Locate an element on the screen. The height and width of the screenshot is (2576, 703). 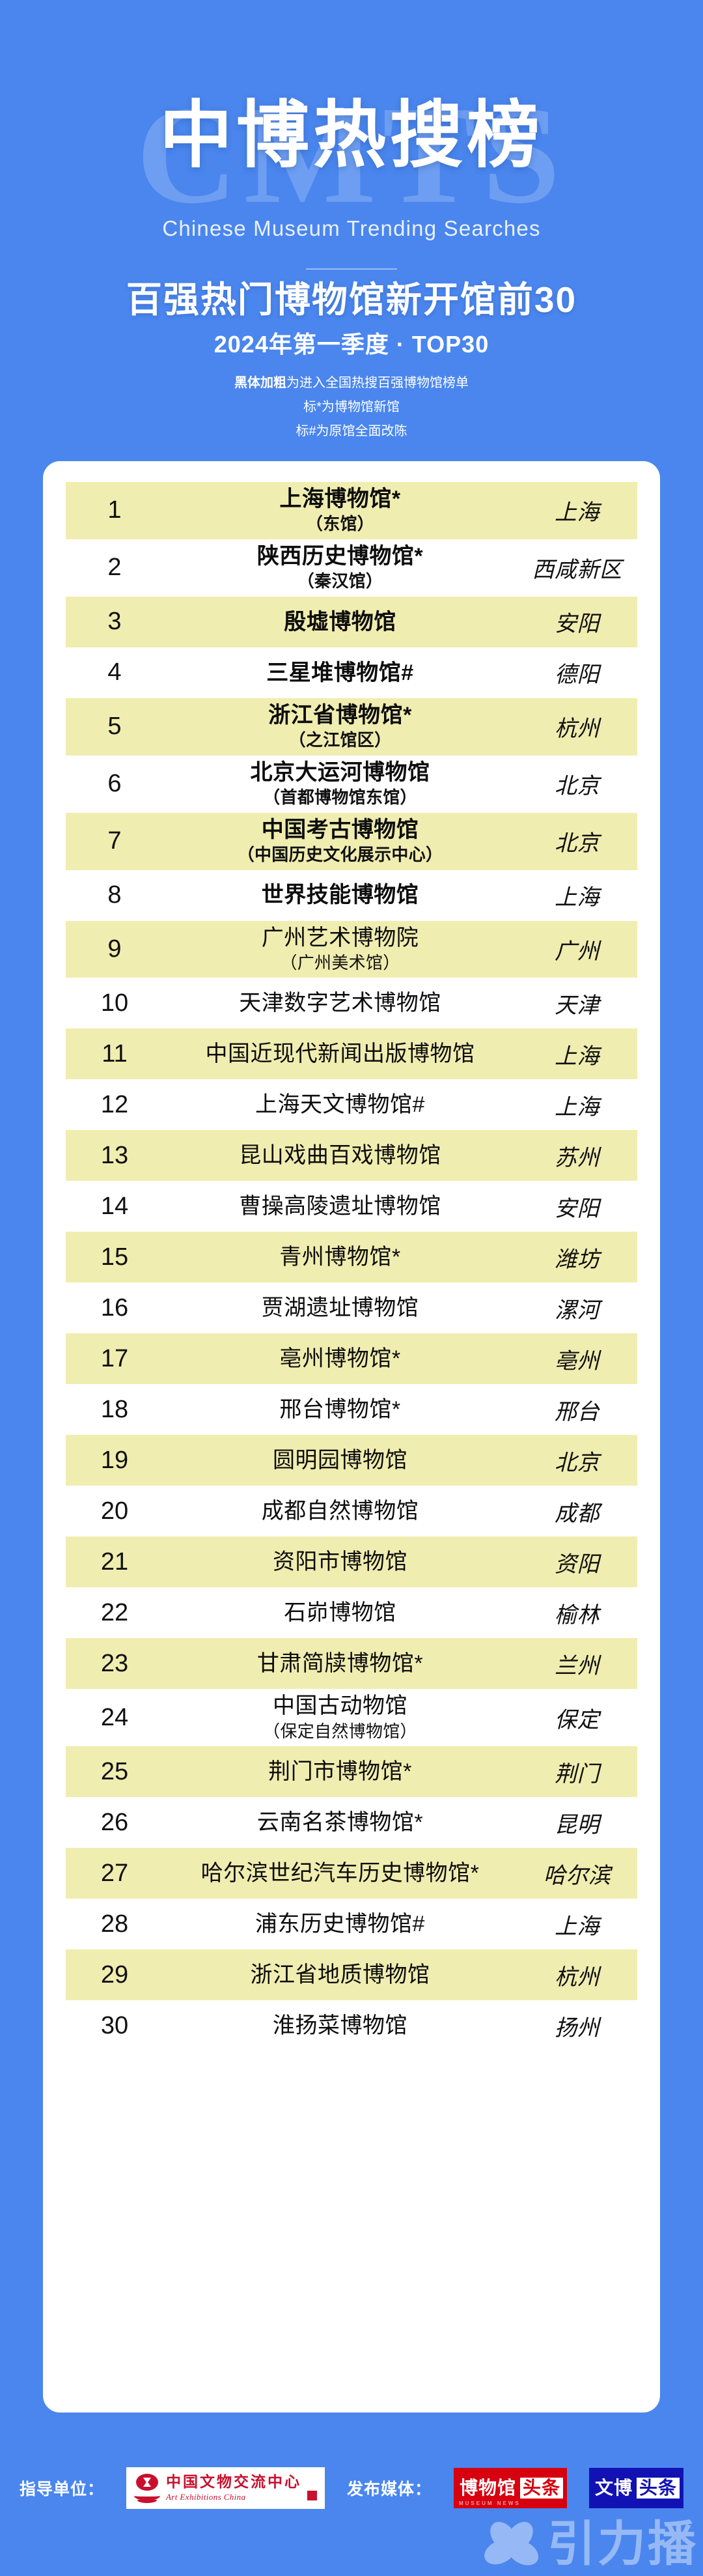
table-row: 7 中国考古博物馆 （中国历史文化展示中心） 北京 is located at coordinates (351, 841).